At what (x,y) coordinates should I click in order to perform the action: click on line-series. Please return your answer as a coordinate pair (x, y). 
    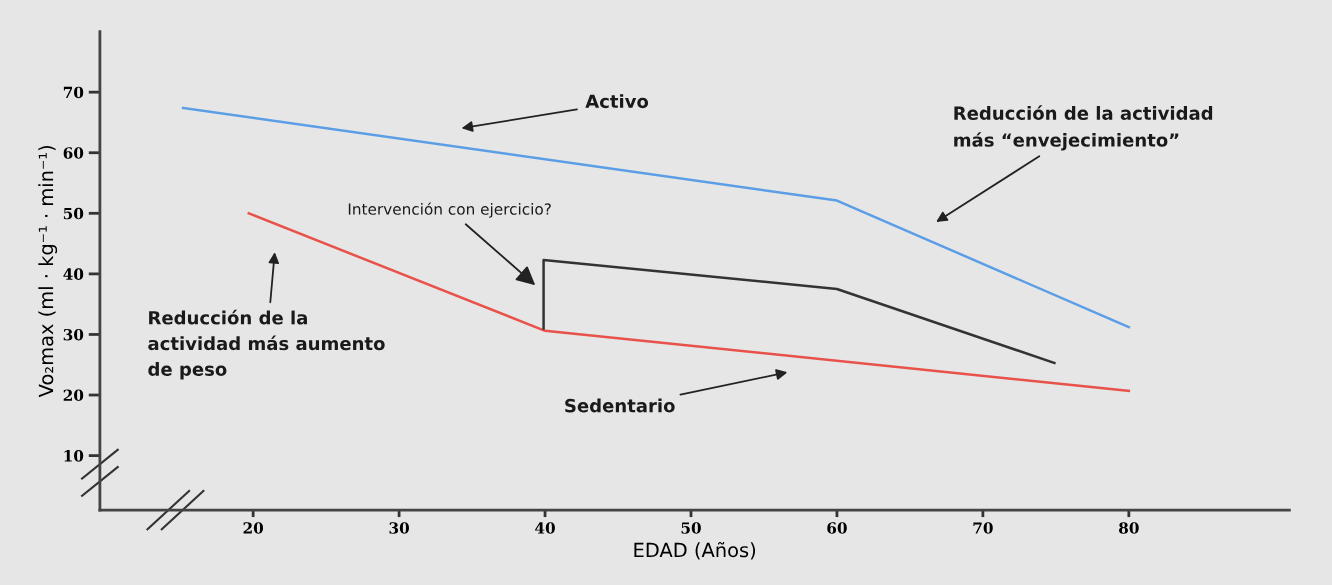
    Looking at the image, I should click on (799, 311).